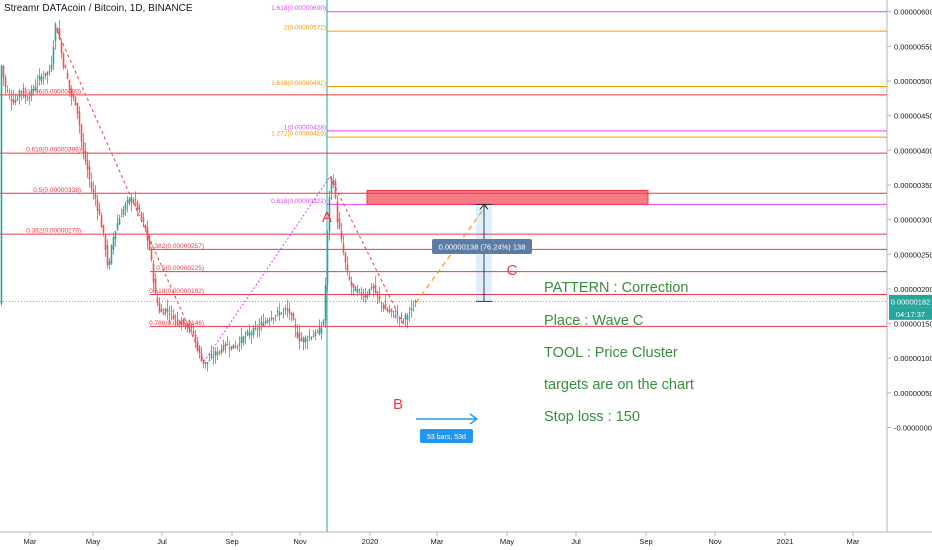 This screenshot has height=550, width=932. I want to click on wave-line-up, so click(267, 269).